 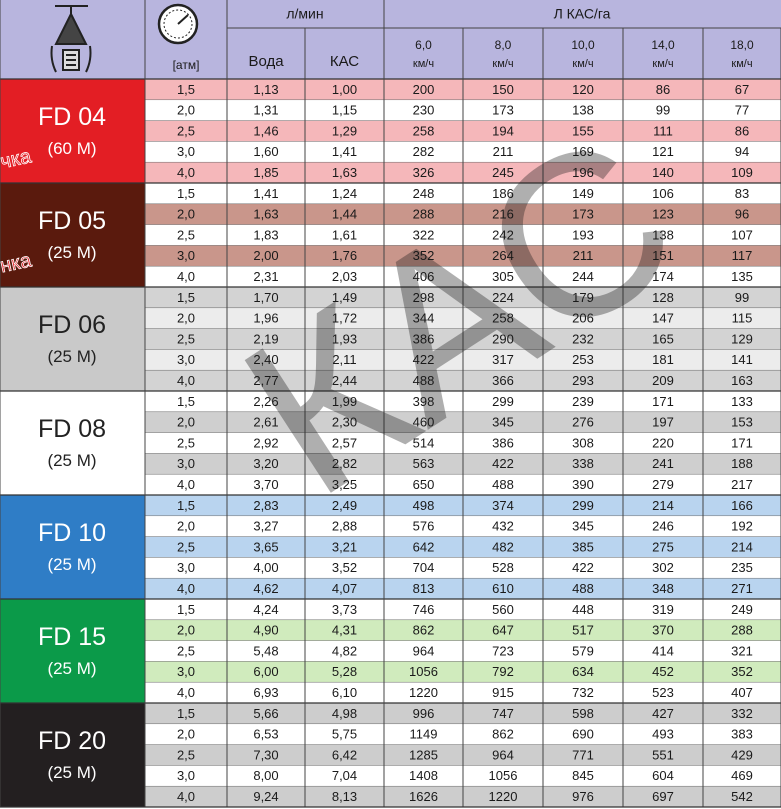 What do you see at coordinates (344, 442) in the screenshot?
I see `cell: 2,57` at bounding box center [344, 442].